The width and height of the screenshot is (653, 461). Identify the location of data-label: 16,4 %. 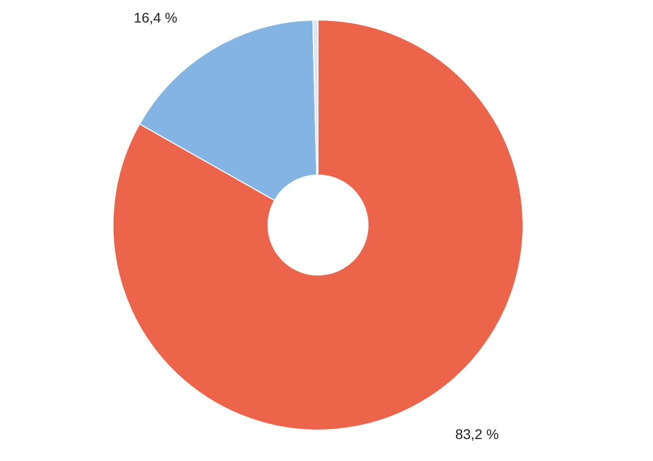
(156, 18).